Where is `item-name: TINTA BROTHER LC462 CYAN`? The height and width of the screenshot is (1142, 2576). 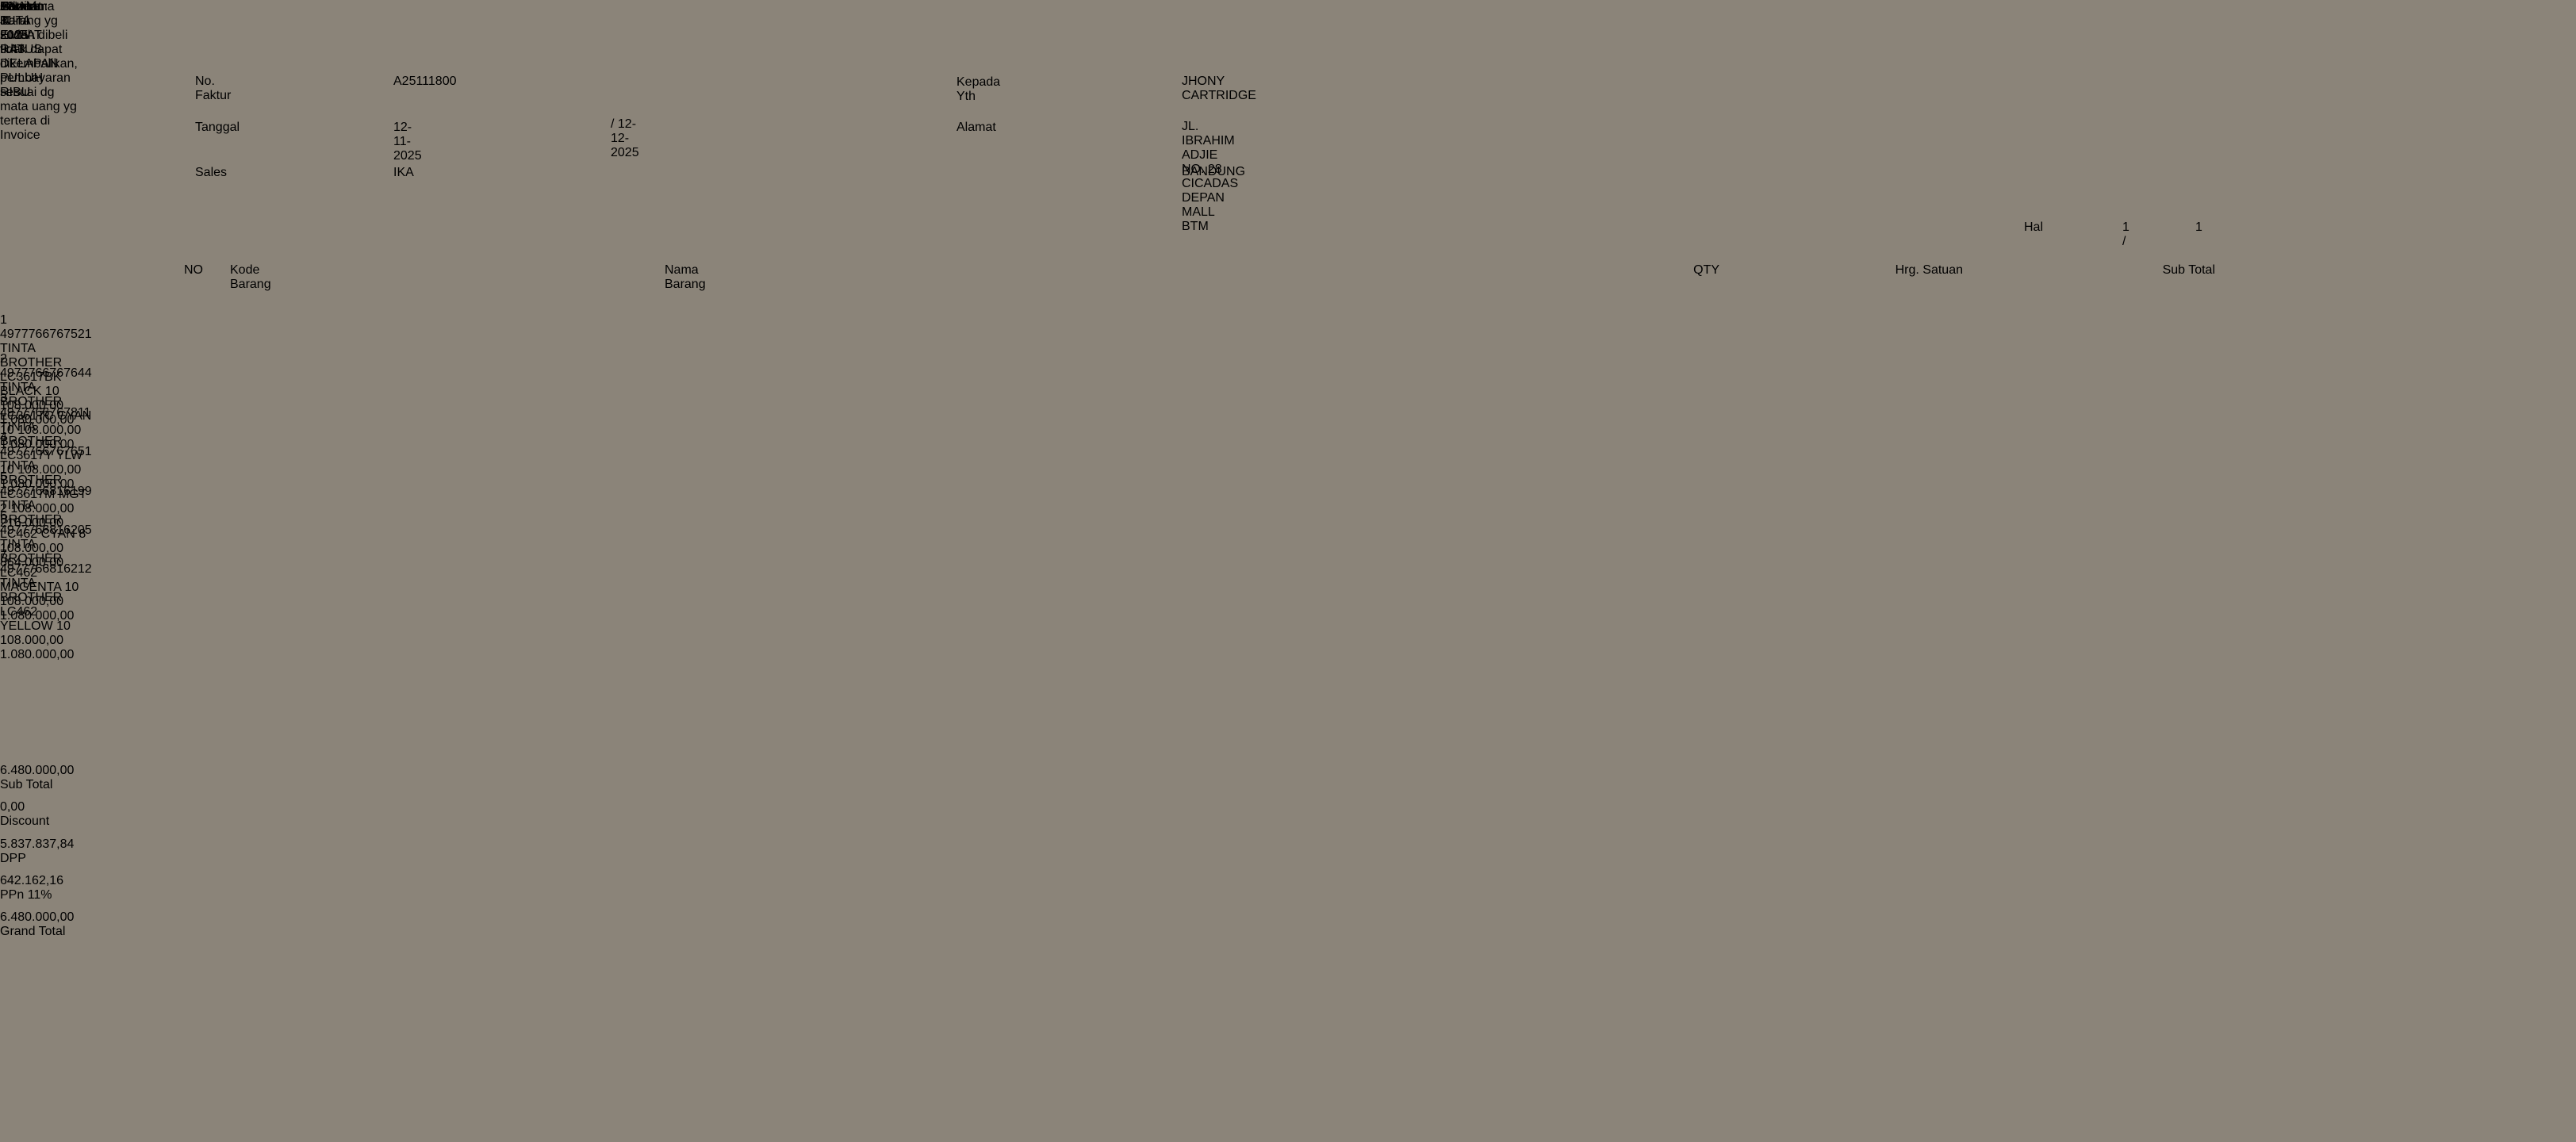 item-name: TINTA BROTHER LC462 CYAN is located at coordinates (38, 519).